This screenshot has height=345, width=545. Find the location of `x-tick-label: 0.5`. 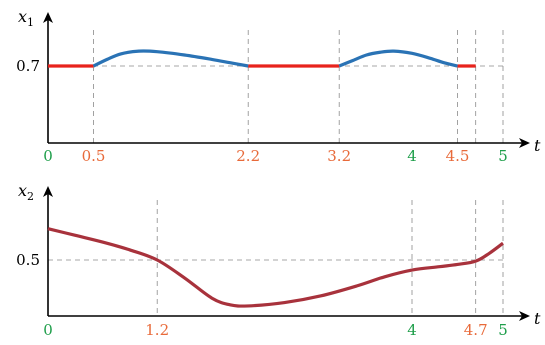

x-tick-label: 0.5 is located at coordinates (94, 156).